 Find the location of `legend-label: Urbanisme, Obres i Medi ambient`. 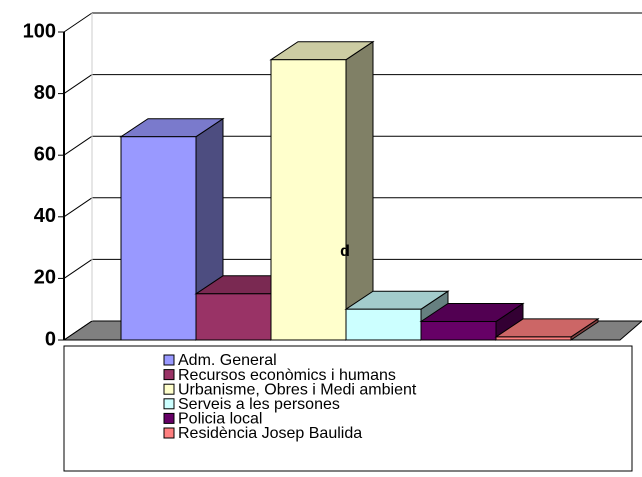

legend-label: Urbanisme, Obres i Medi ambient is located at coordinates (297, 389).